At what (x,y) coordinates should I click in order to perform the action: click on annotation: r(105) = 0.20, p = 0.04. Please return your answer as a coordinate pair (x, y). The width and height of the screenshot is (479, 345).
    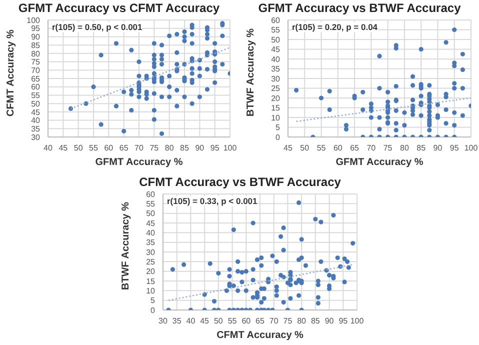
    Looking at the image, I should click on (335, 27).